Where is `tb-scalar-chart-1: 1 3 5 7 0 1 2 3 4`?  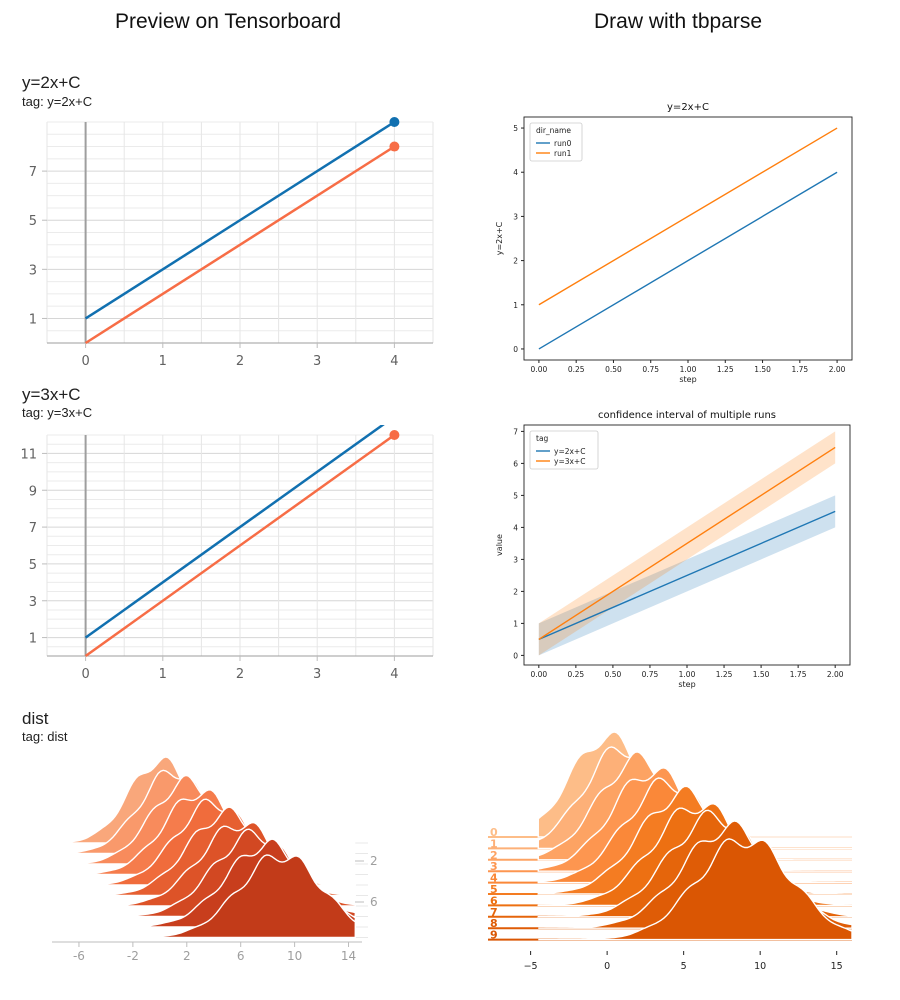
tb-scalar-chart-1: 1 3 5 7 0 1 2 3 4 is located at coordinates (231, 243).